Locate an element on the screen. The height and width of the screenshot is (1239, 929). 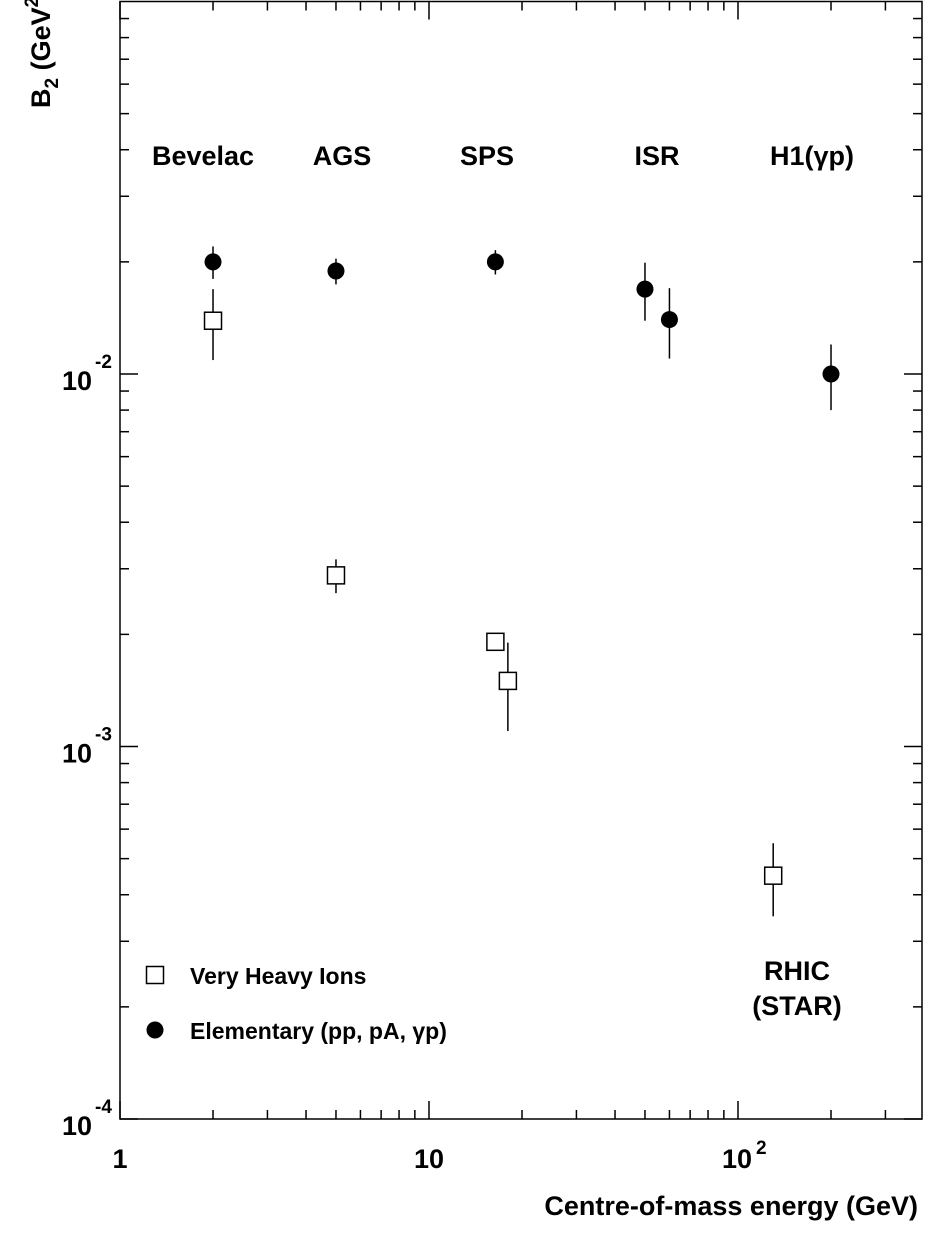
legend-label: Very Heavy Ions is located at coordinates (278, 976).